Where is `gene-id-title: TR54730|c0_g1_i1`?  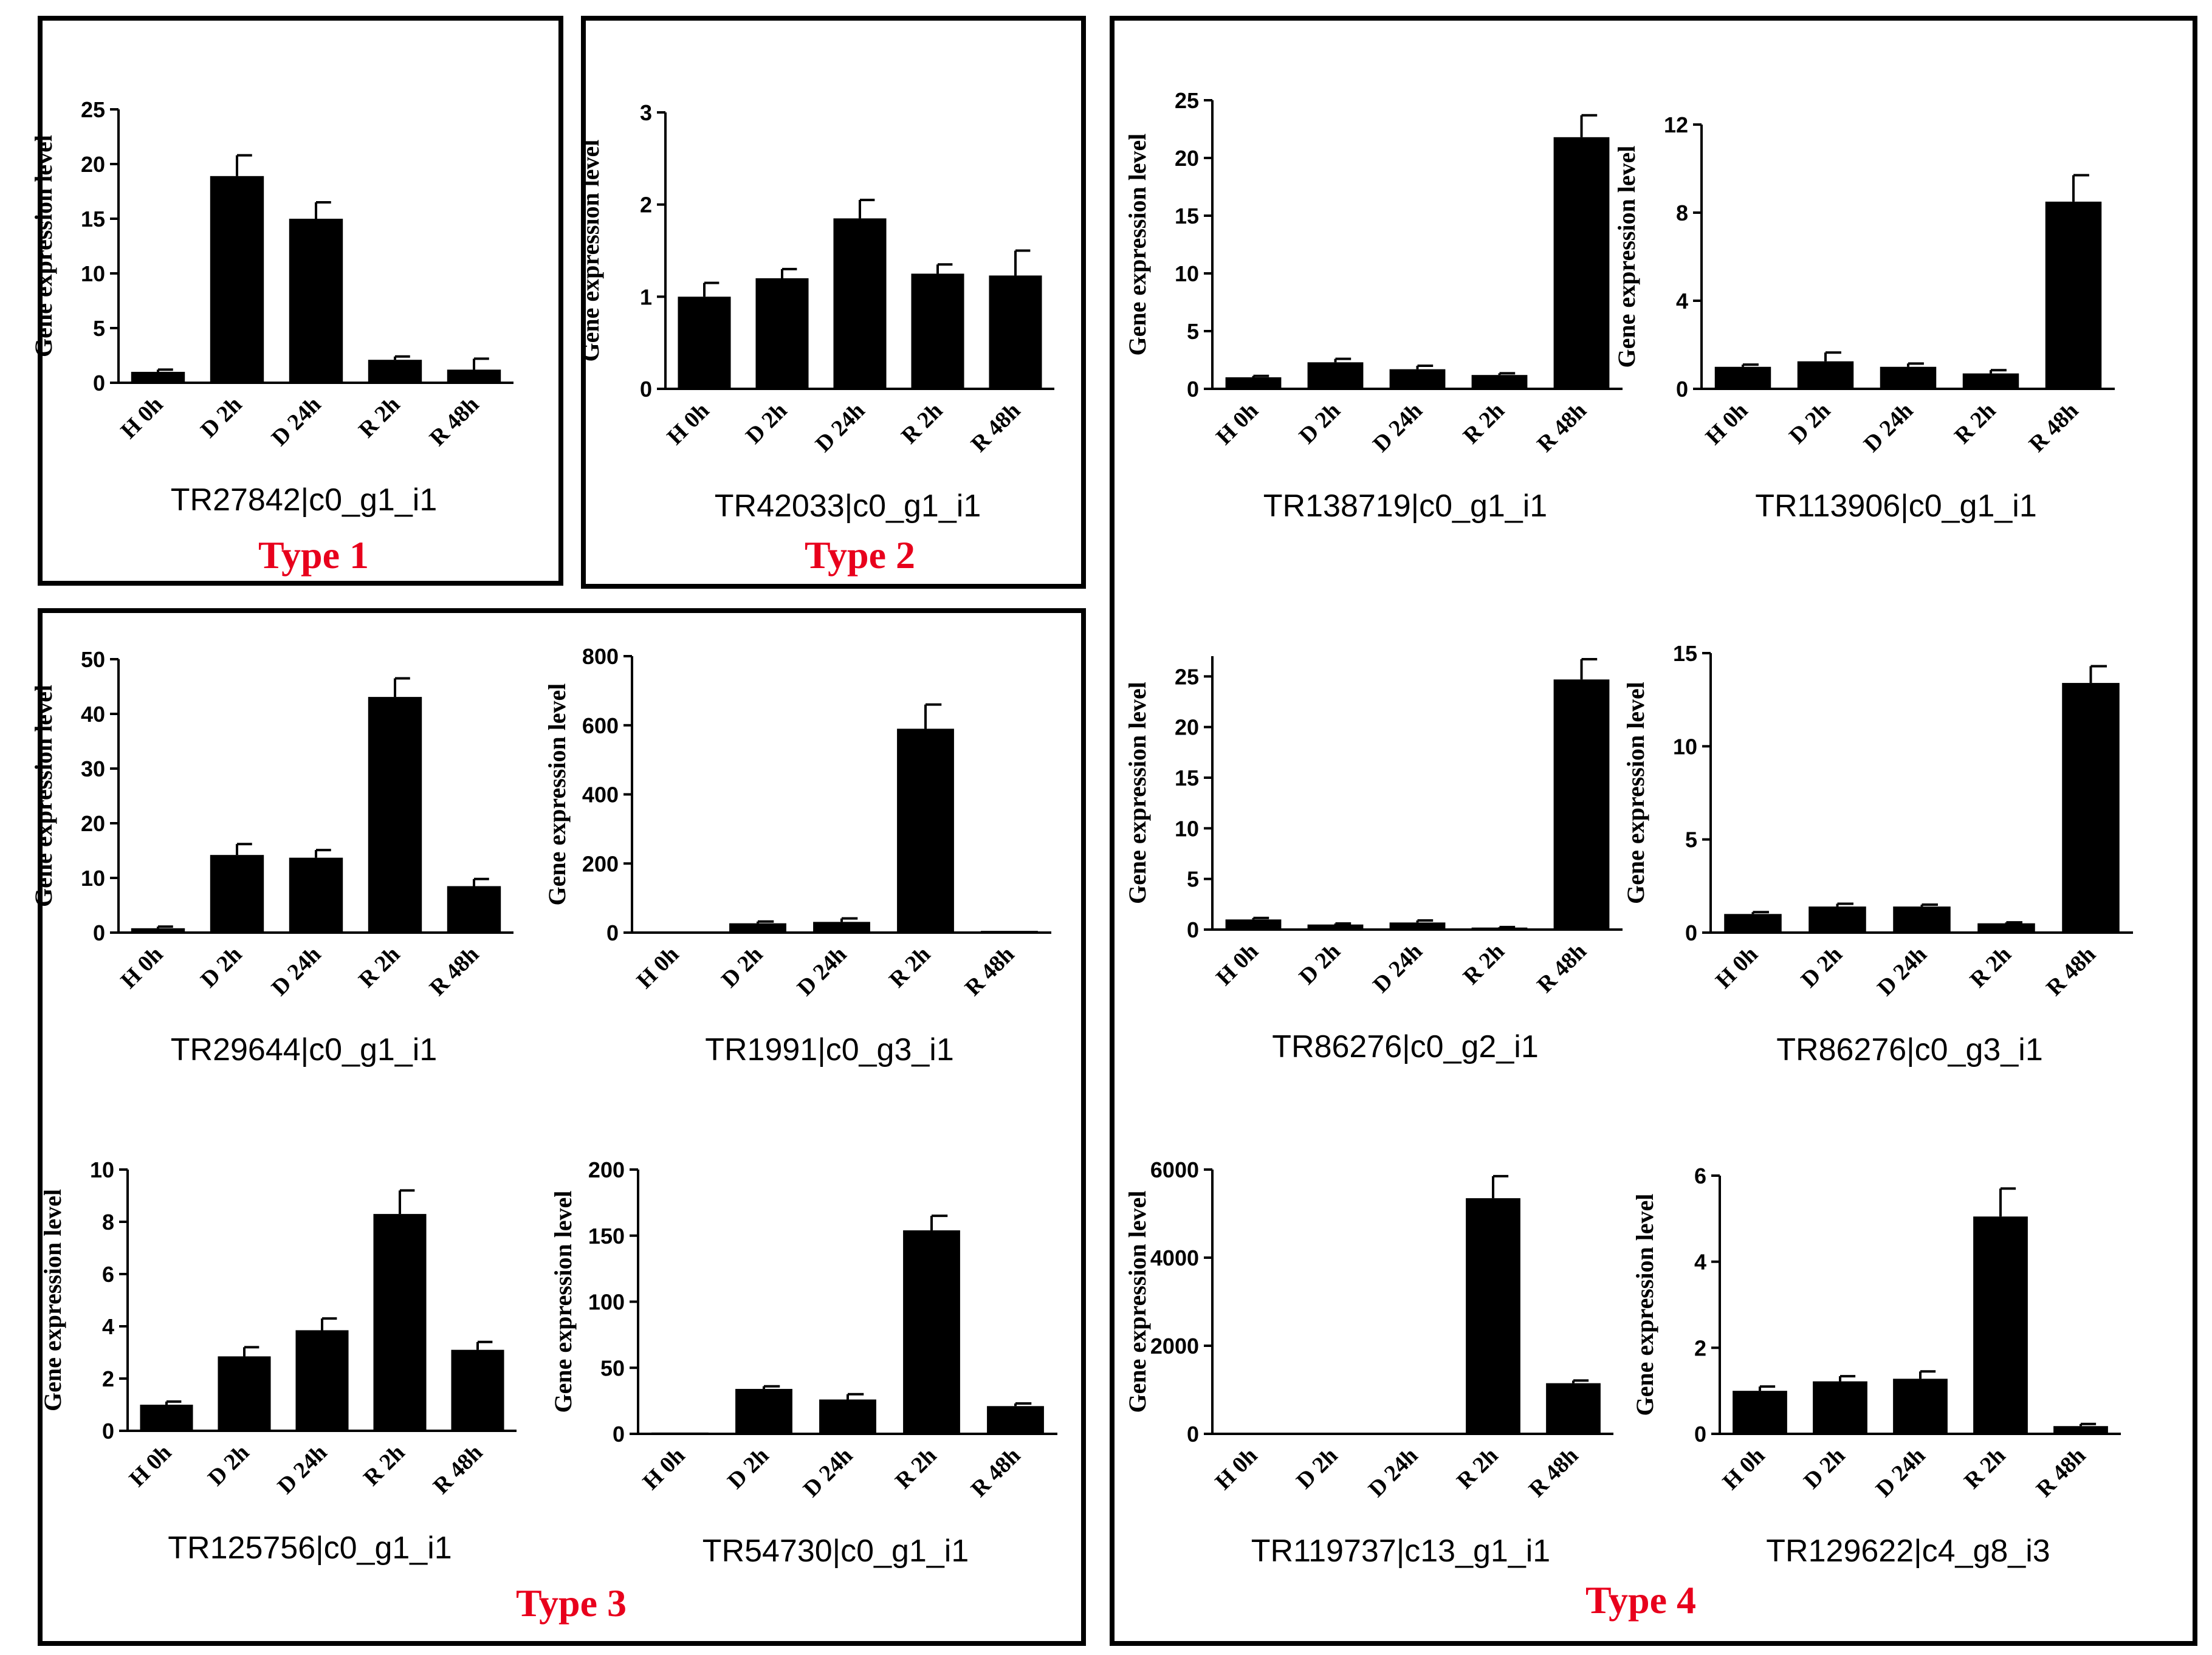 gene-id-title: TR54730|c0_g1_i1 is located at coordinates (835, 1551).